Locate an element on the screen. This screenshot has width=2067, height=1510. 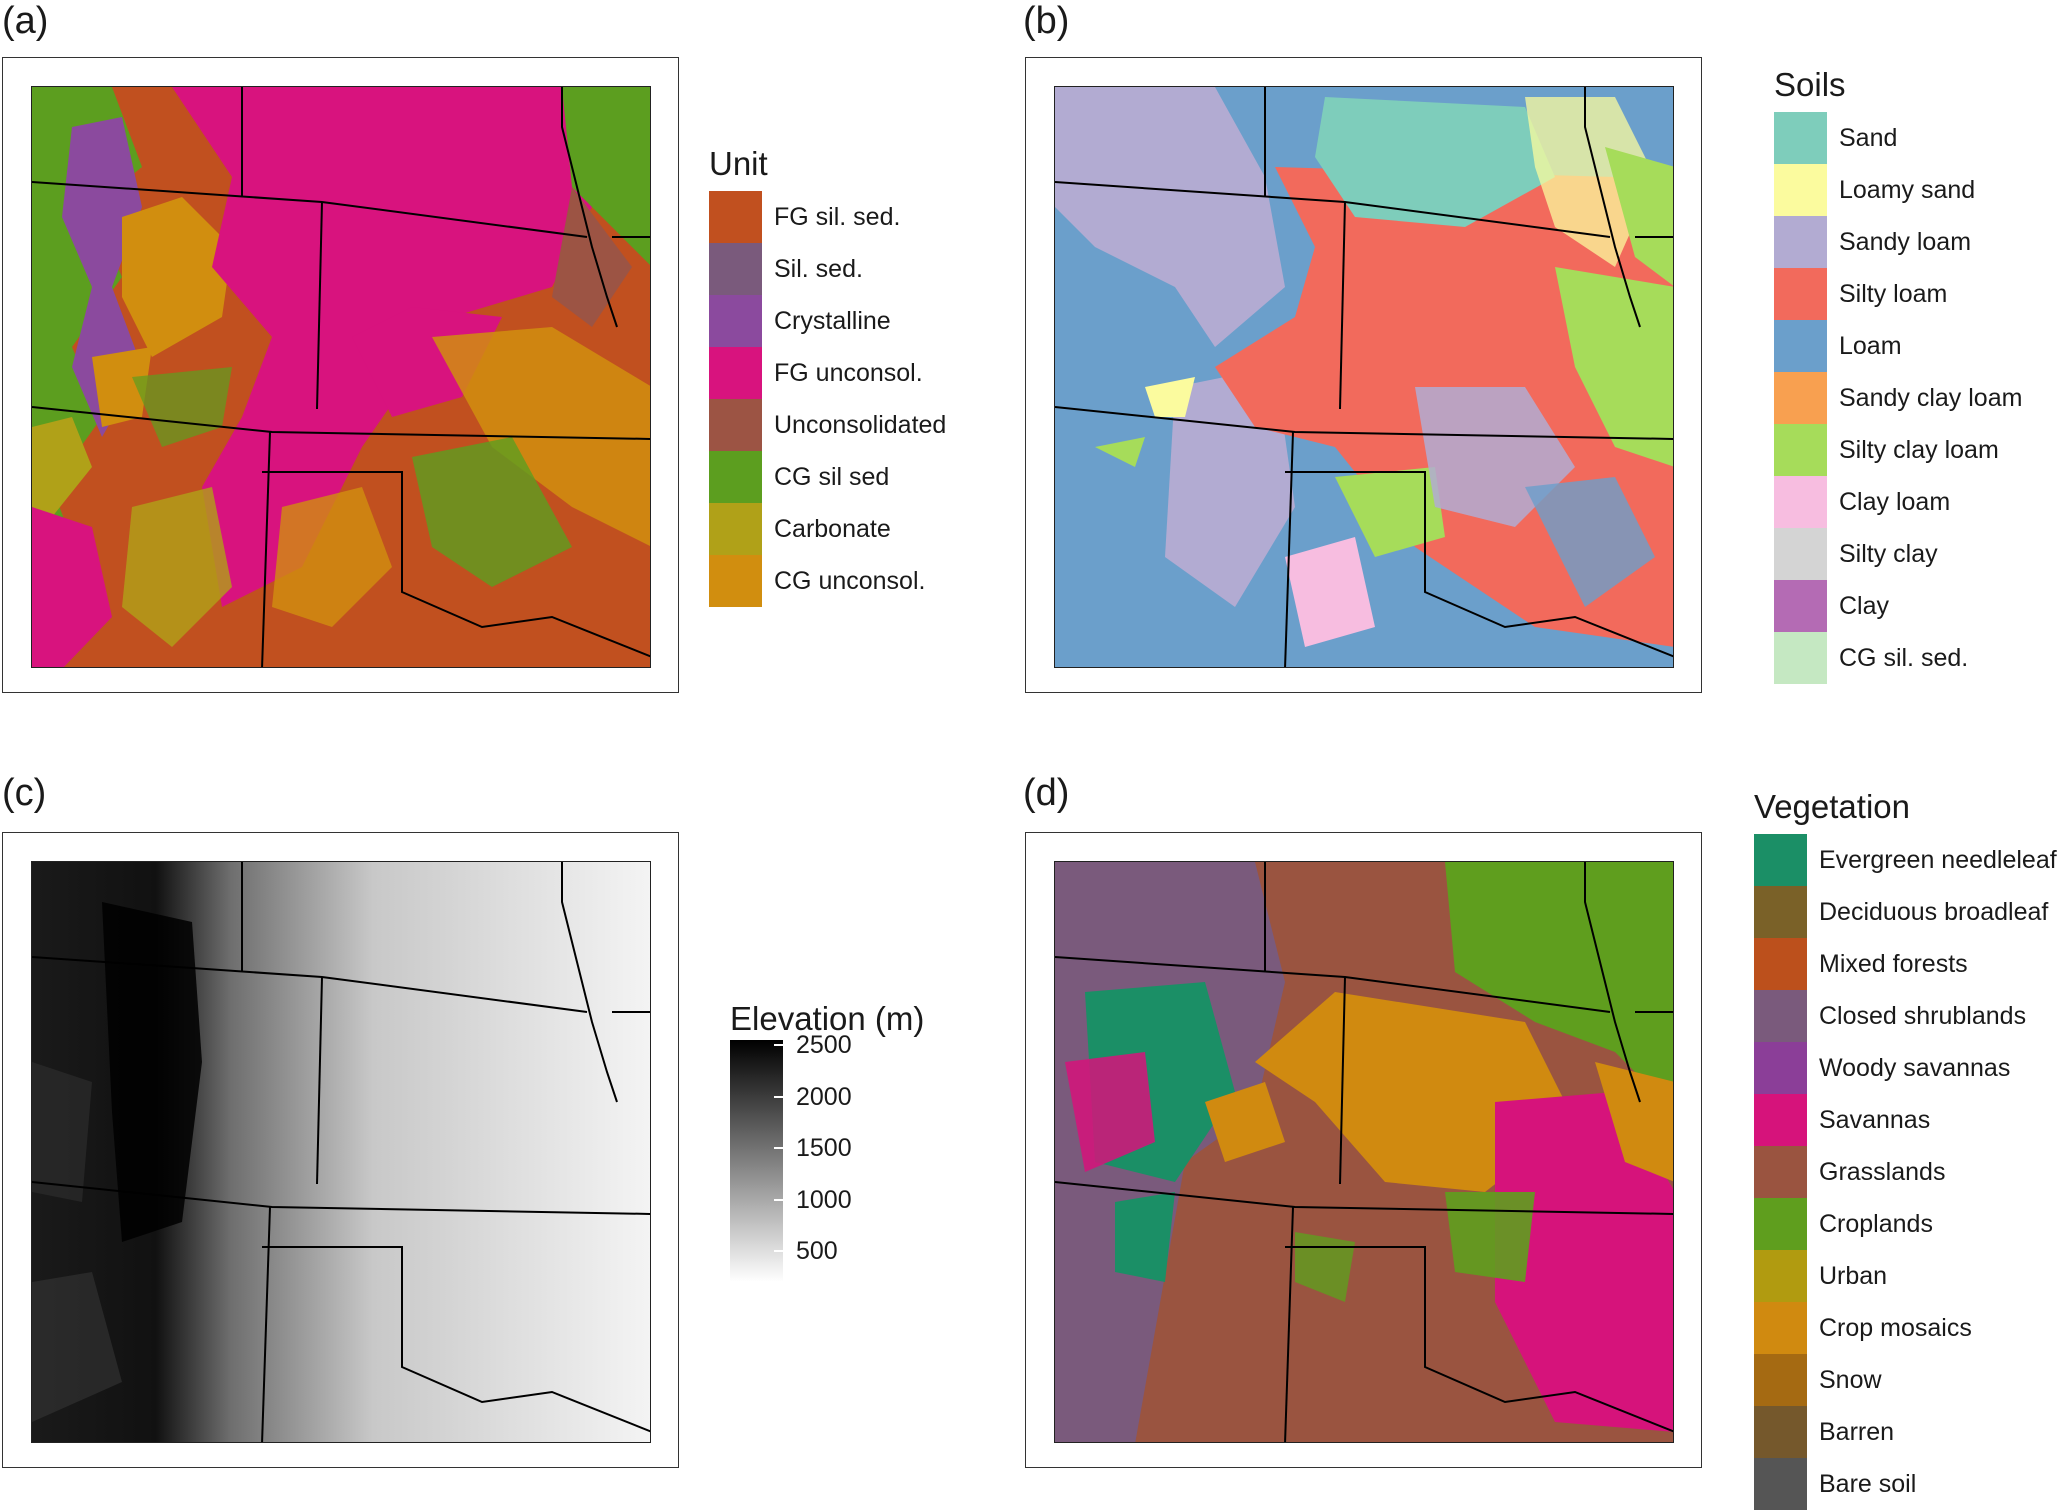
legend-item: Clay loam is located at coordinates (1898, 502).